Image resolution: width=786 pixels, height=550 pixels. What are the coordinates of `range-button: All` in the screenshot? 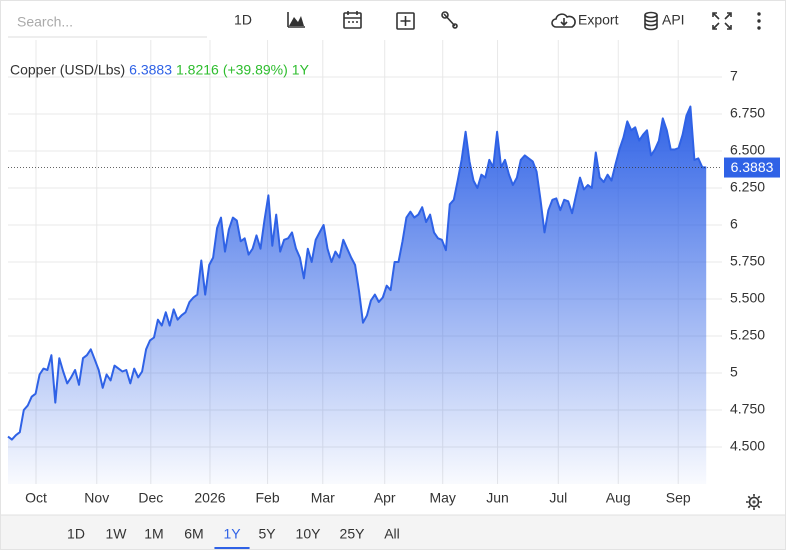 It's located at (392, 534).